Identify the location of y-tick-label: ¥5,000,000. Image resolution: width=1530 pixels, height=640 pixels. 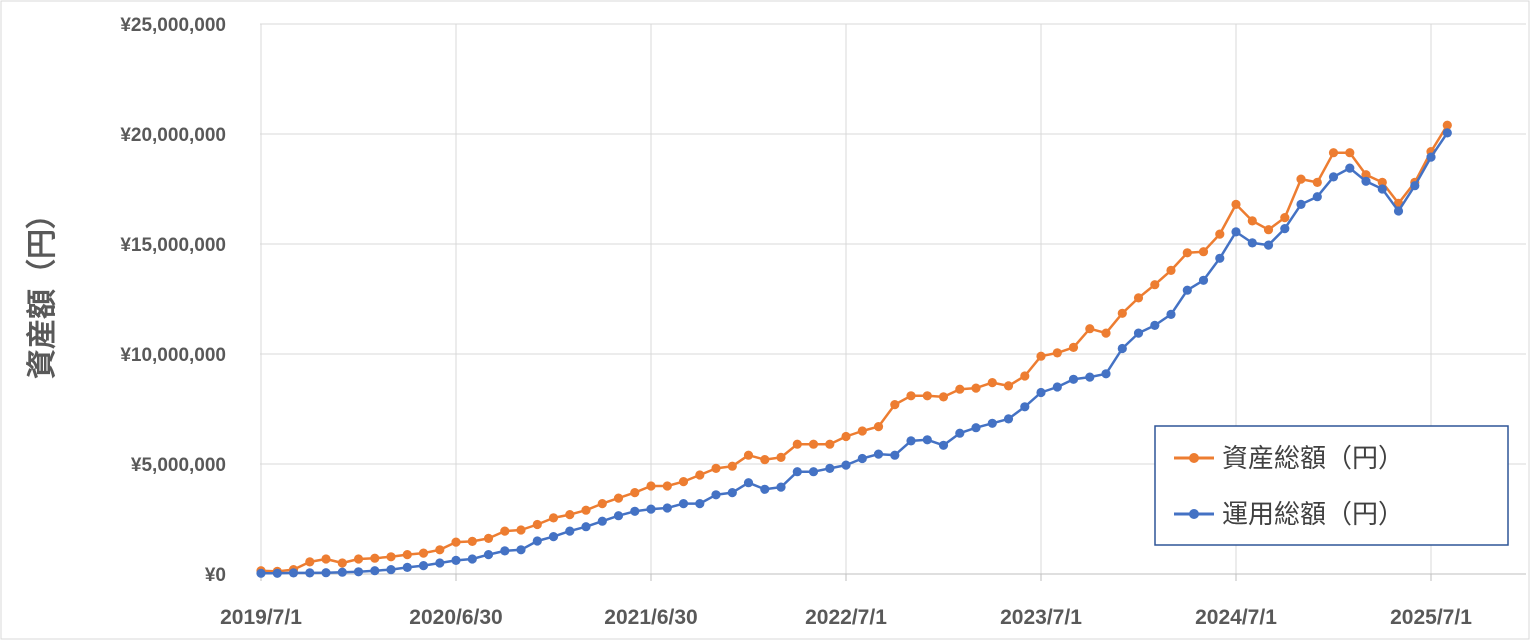
(178, 465).